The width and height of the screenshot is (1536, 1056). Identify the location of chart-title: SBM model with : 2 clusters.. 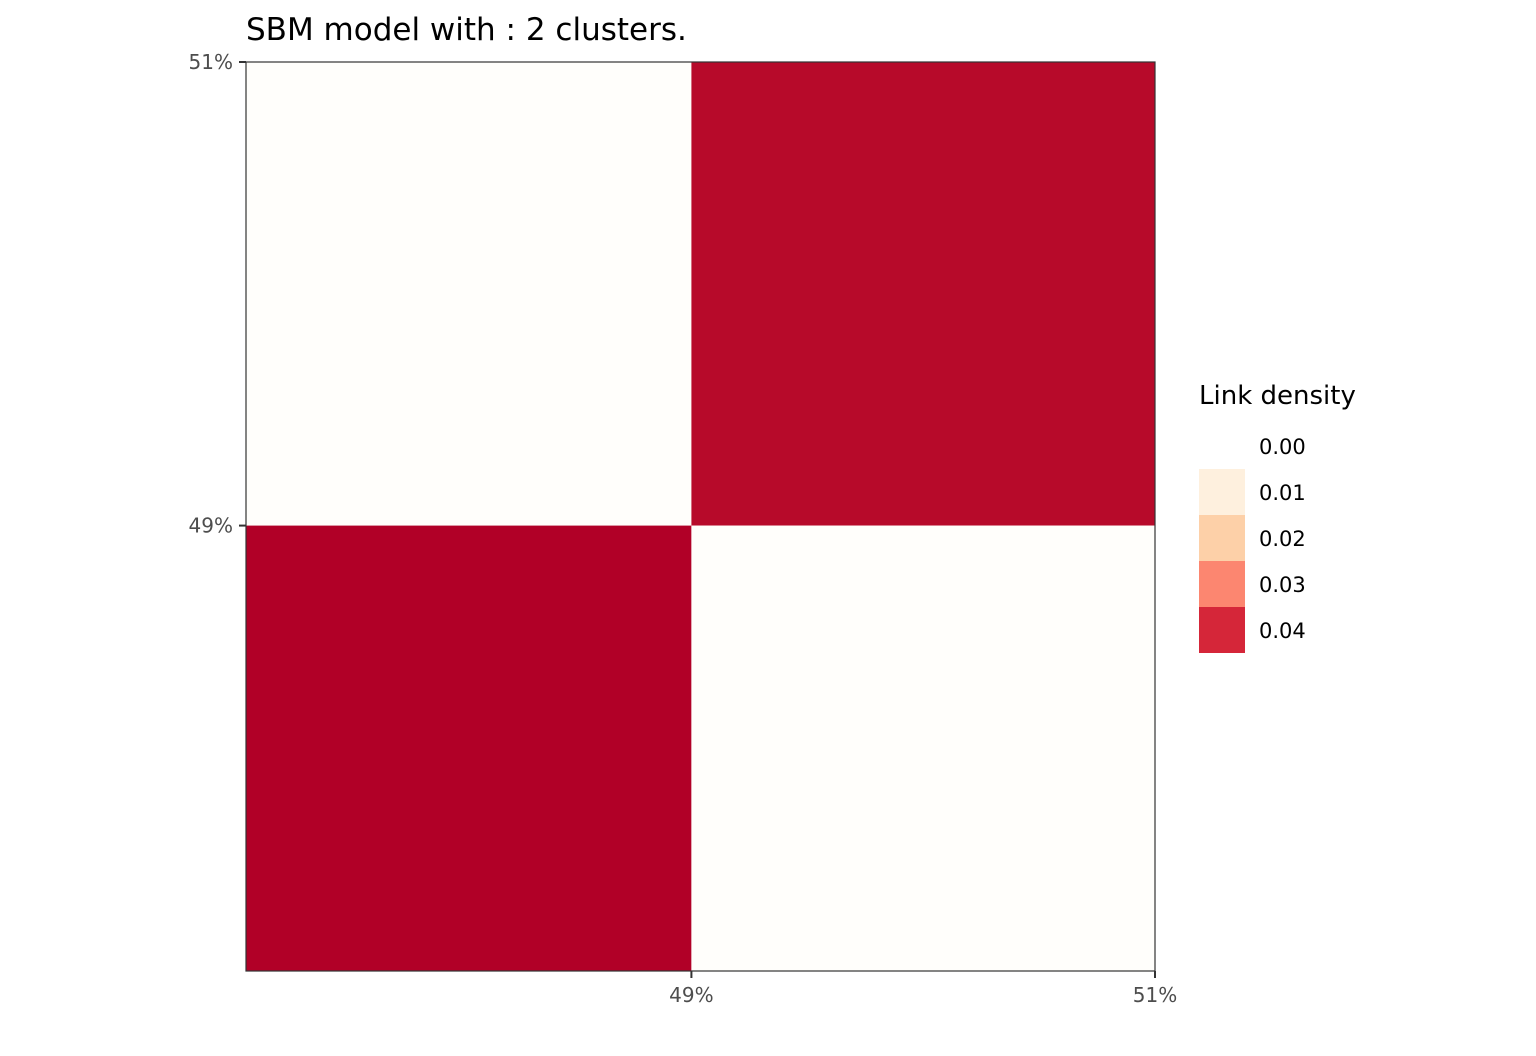
(466, 30).